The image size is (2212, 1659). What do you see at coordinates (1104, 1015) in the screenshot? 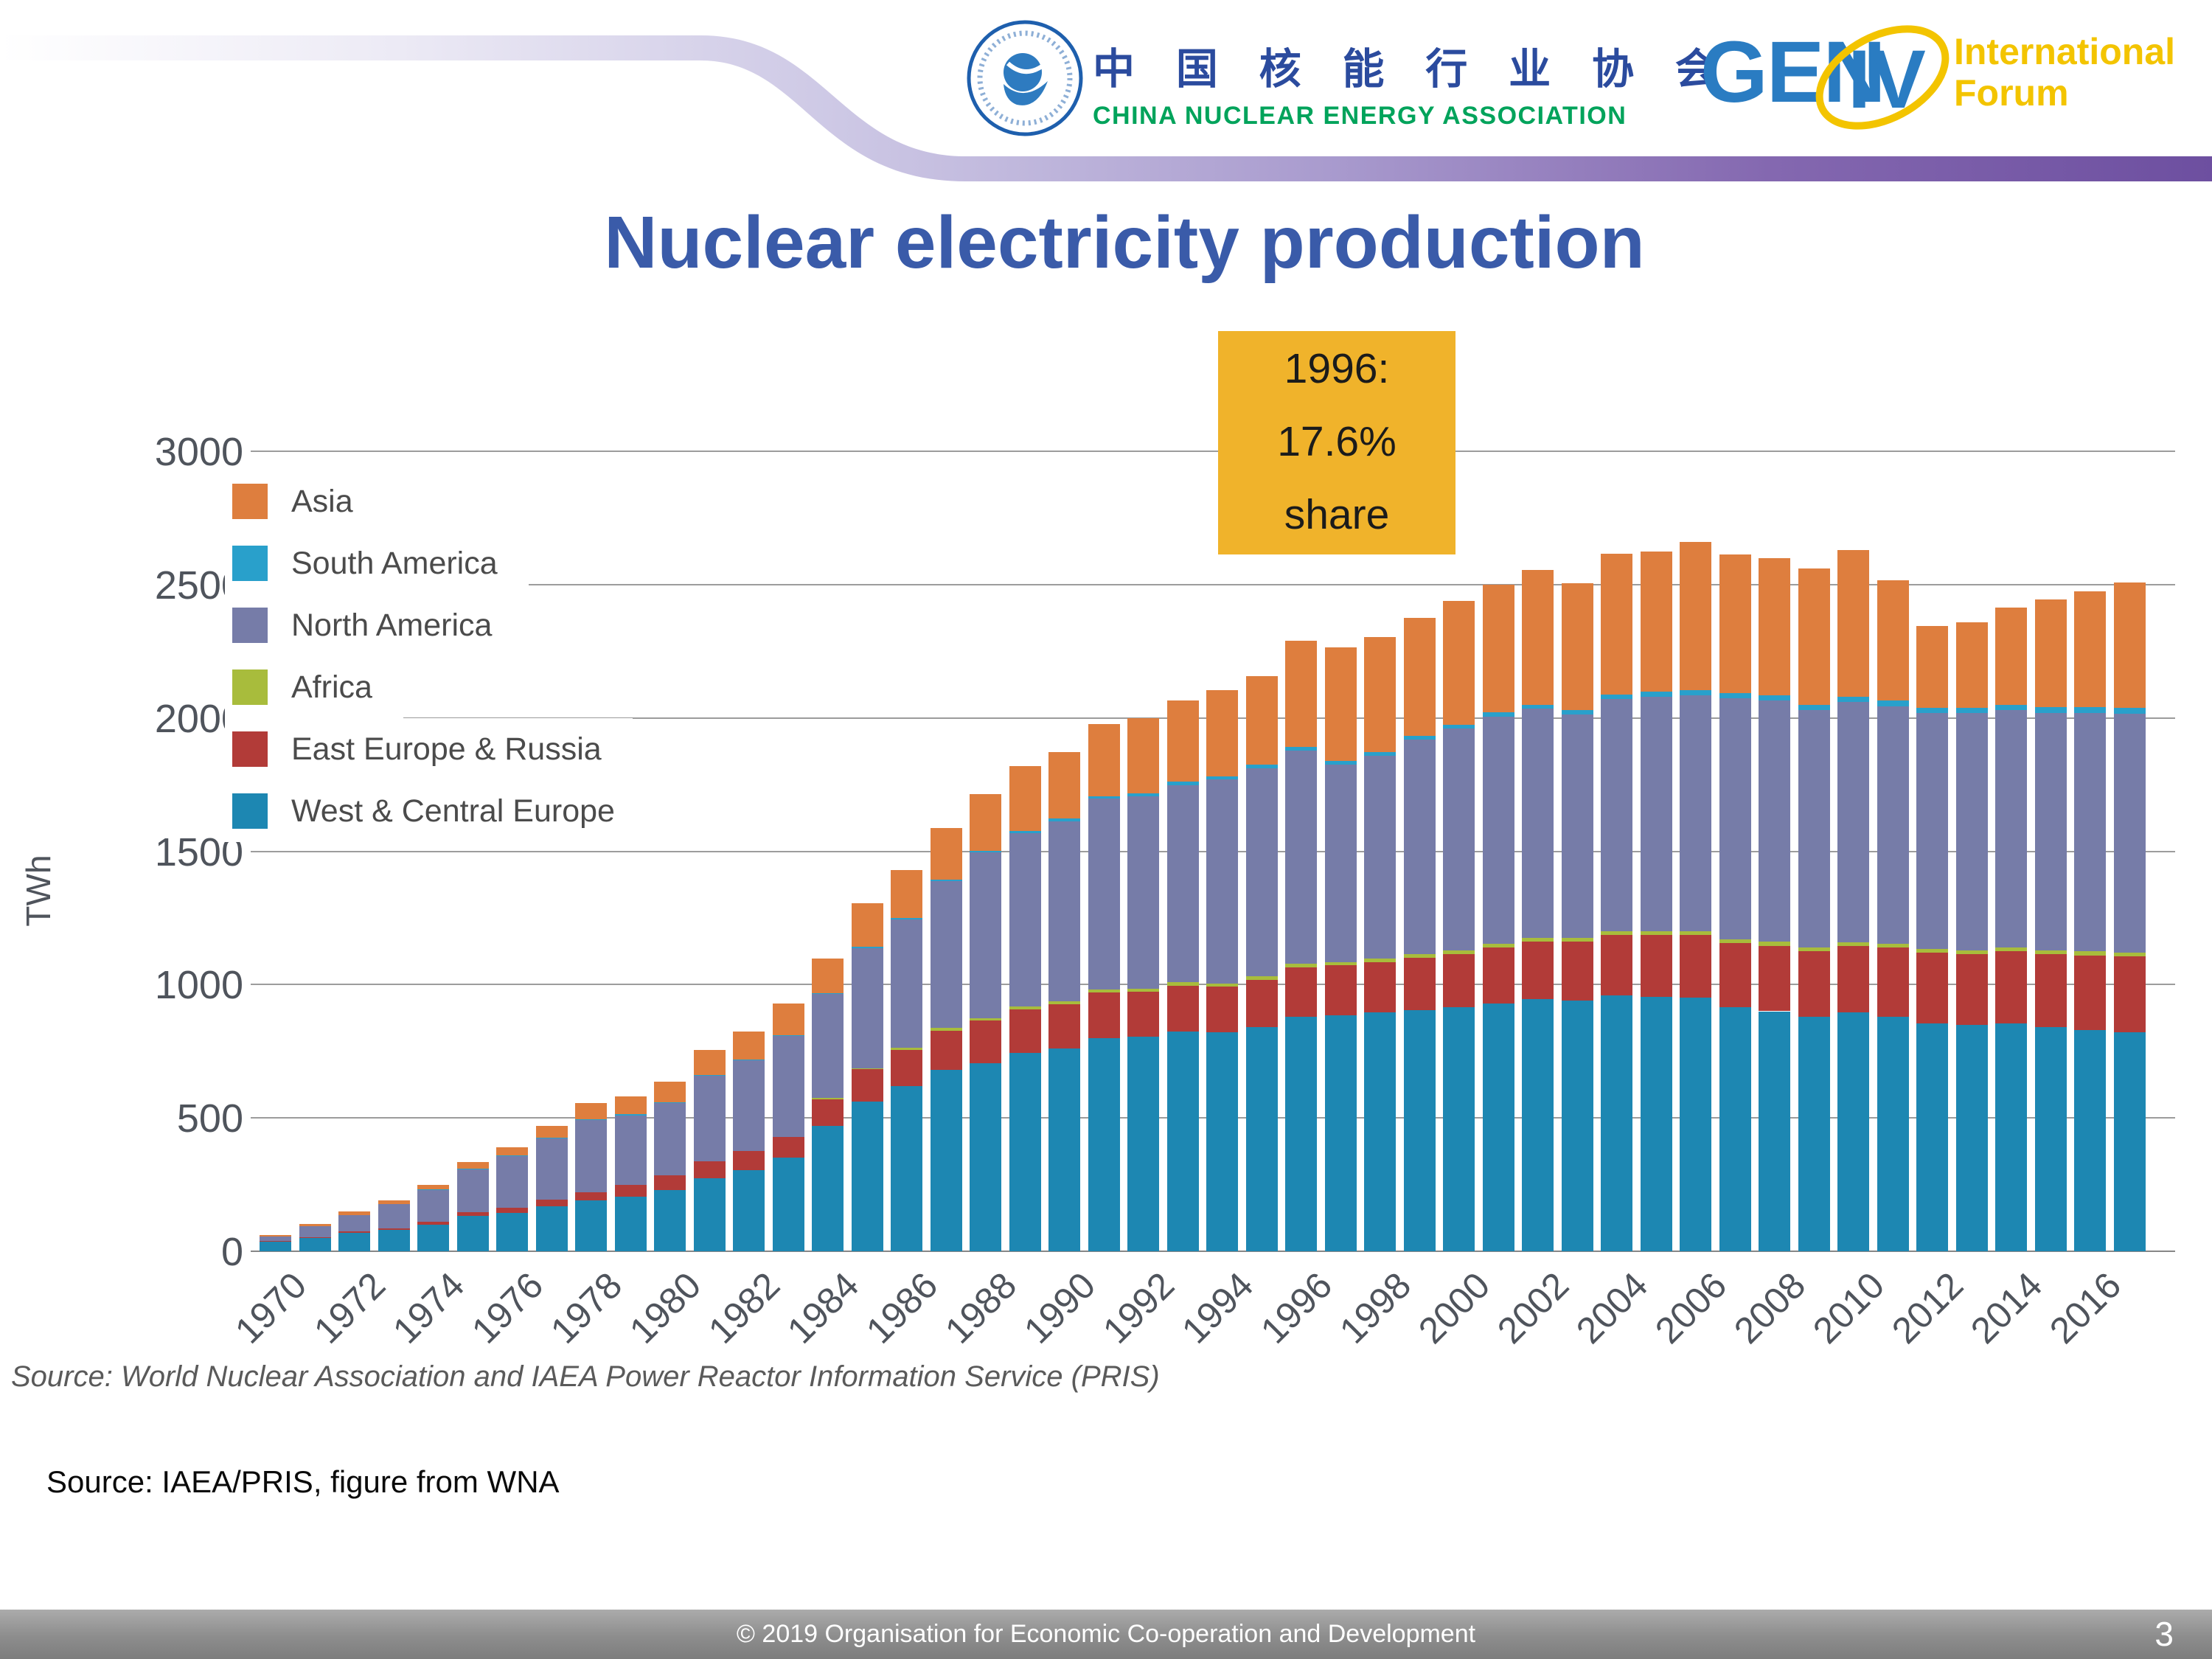
I see `bar-segment-1991-east-europe-russia` at bounding box center [1104, 1015].